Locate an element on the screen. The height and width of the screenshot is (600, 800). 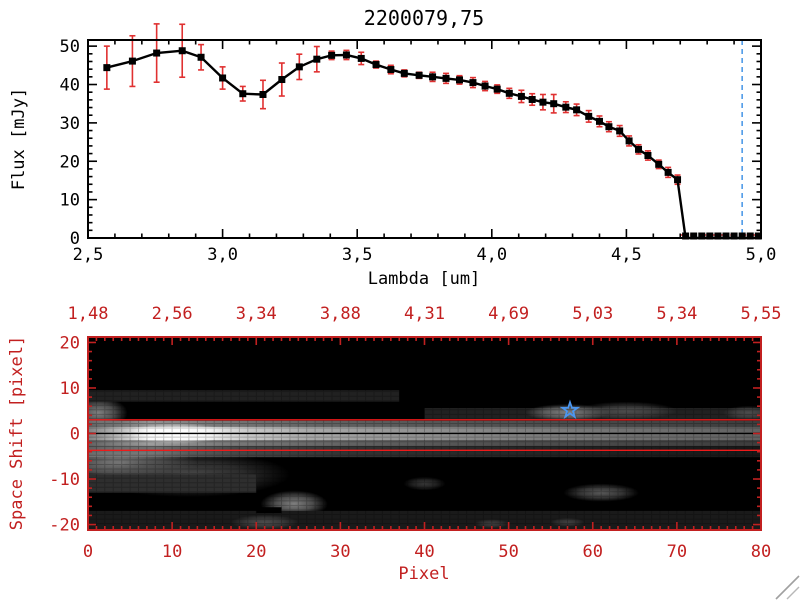
shift-tick-label: -10 is located at coordinates (64, 480).